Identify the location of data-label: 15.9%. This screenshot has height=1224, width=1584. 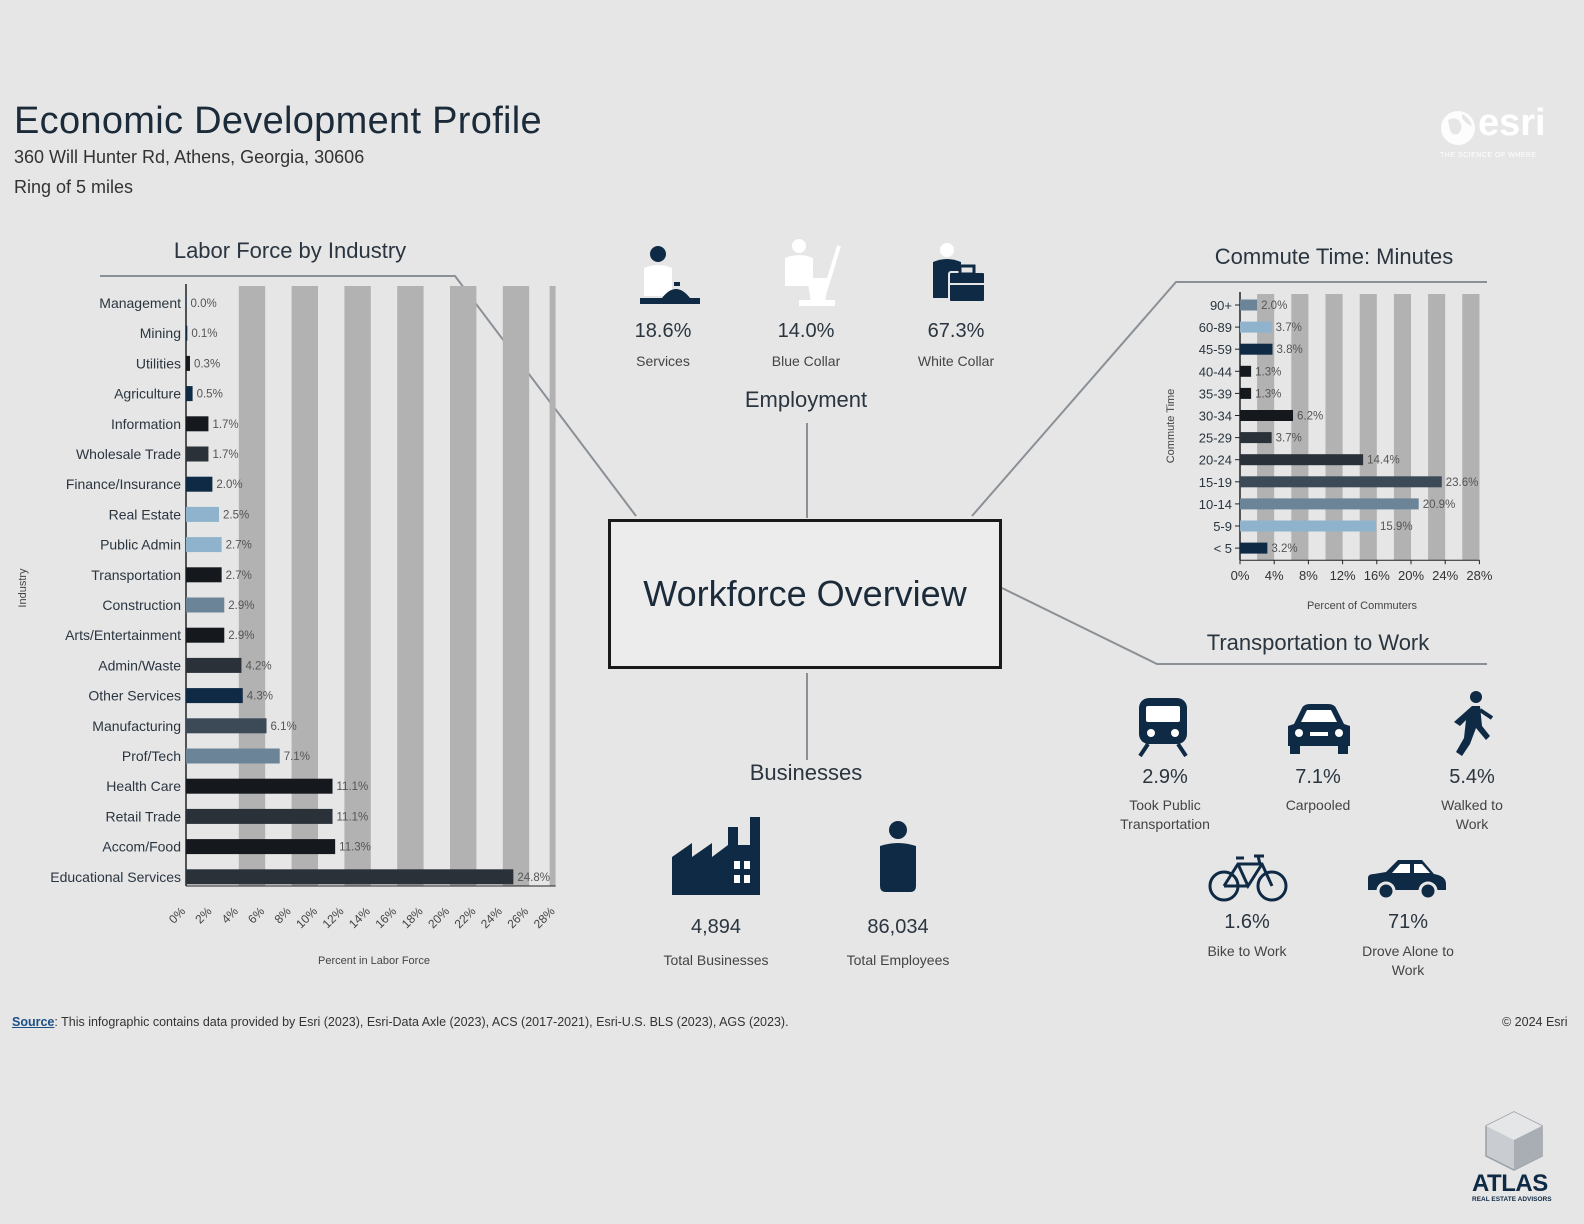
(1396, 527).